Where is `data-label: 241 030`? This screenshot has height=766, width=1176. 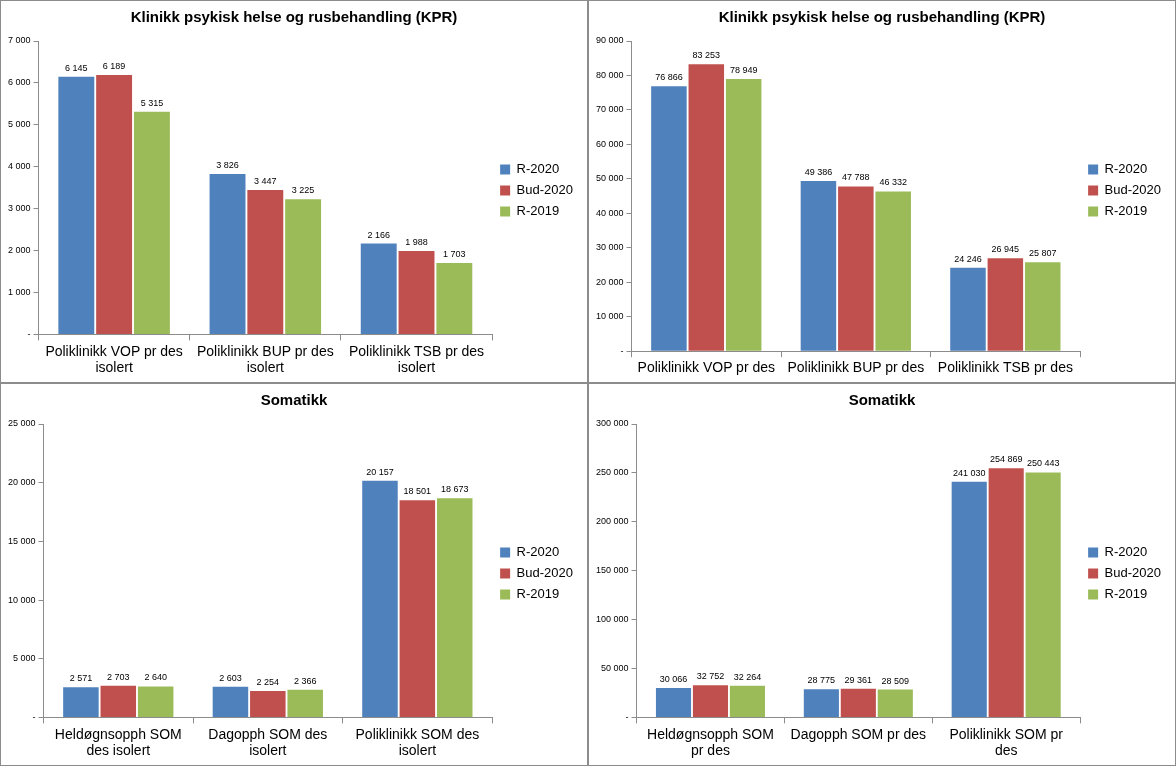 data-label: 241 030 is located at coordinates (969, 472).